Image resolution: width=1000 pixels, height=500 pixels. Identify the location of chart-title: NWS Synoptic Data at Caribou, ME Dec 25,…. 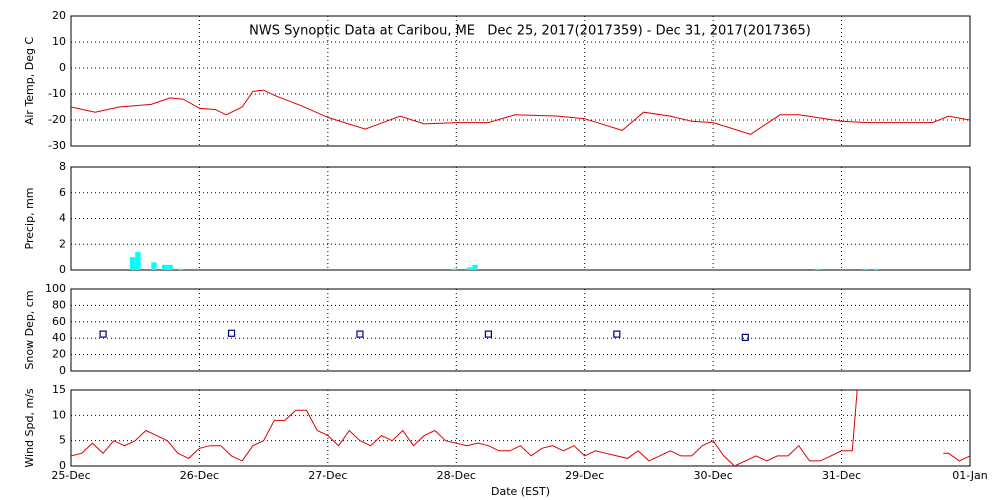
(530, 31).